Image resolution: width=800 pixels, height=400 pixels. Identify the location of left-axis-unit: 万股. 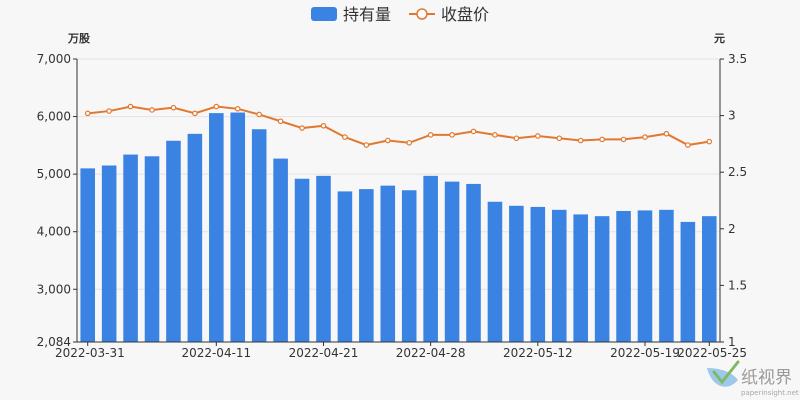
(79, 38).